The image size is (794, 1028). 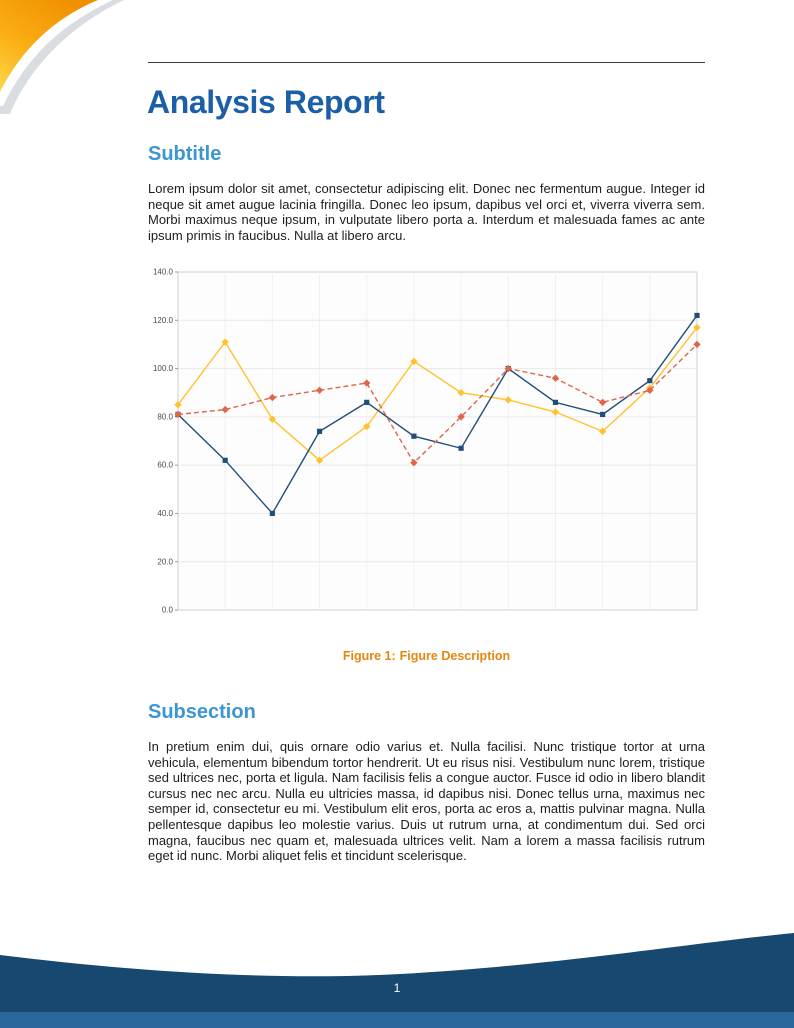 What do you see at coordinates (165, 513) in the screenshot?
I see `svg-text: 40.0` at bounding box center [165, 513].